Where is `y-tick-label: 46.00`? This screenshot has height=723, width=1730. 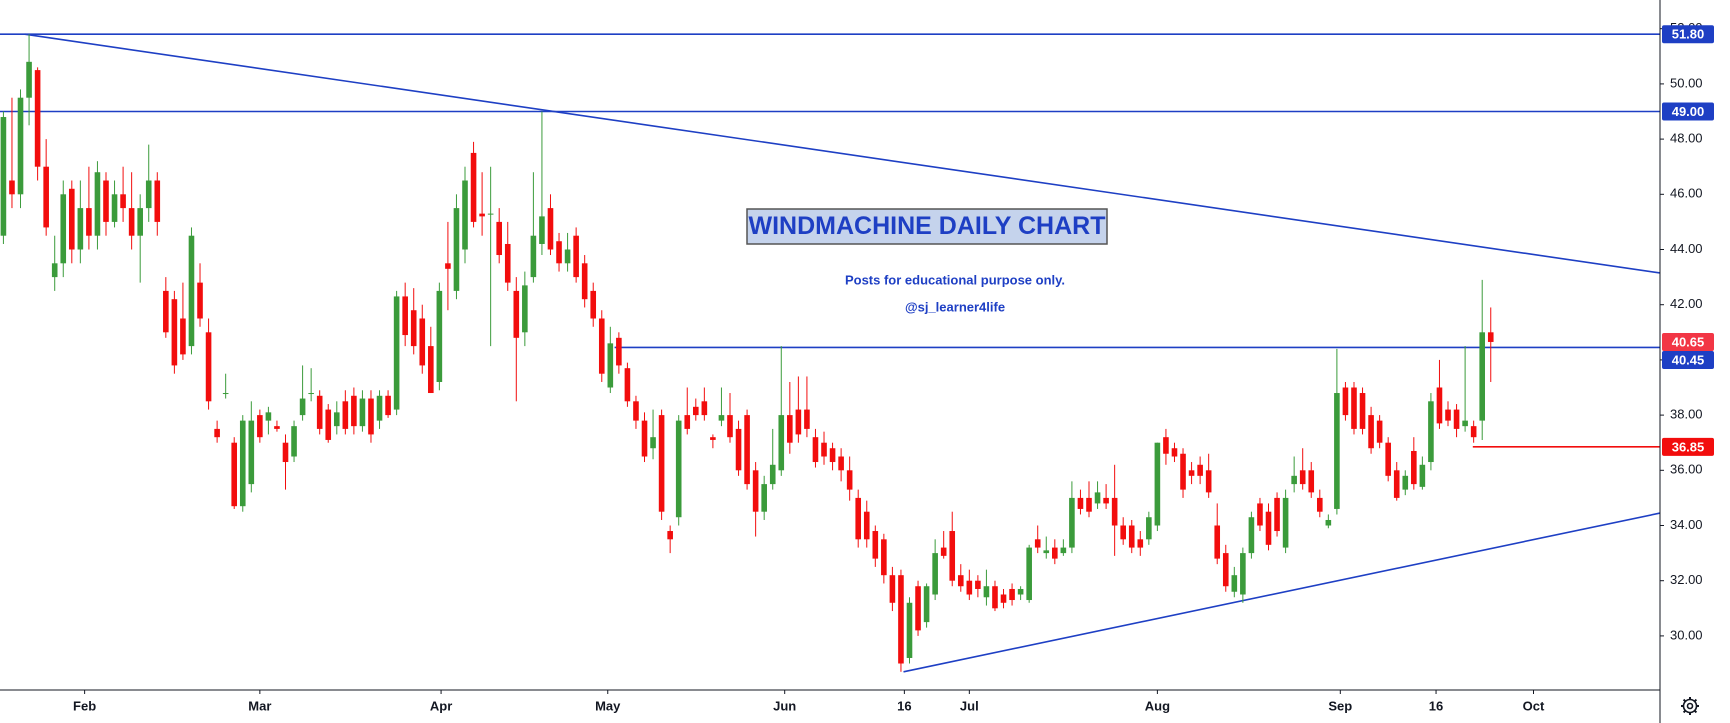
y-tick-label: 46.00 is located at coordinates (1686, 193).